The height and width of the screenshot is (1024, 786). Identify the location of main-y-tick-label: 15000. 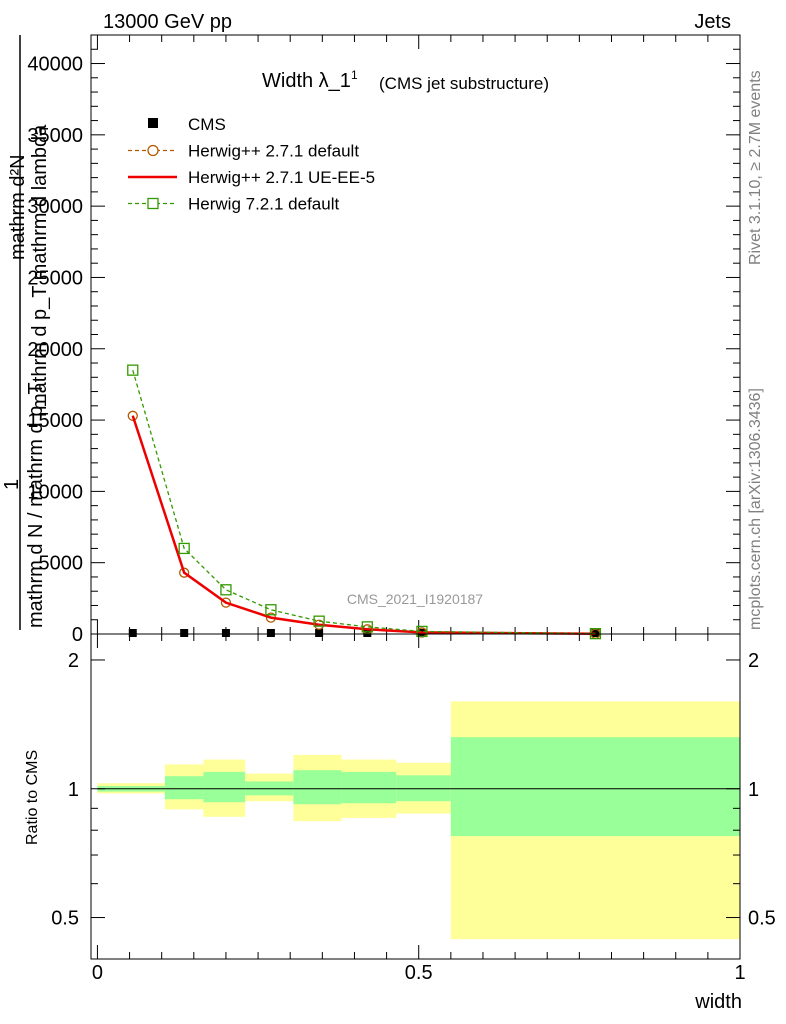
(55, 421).